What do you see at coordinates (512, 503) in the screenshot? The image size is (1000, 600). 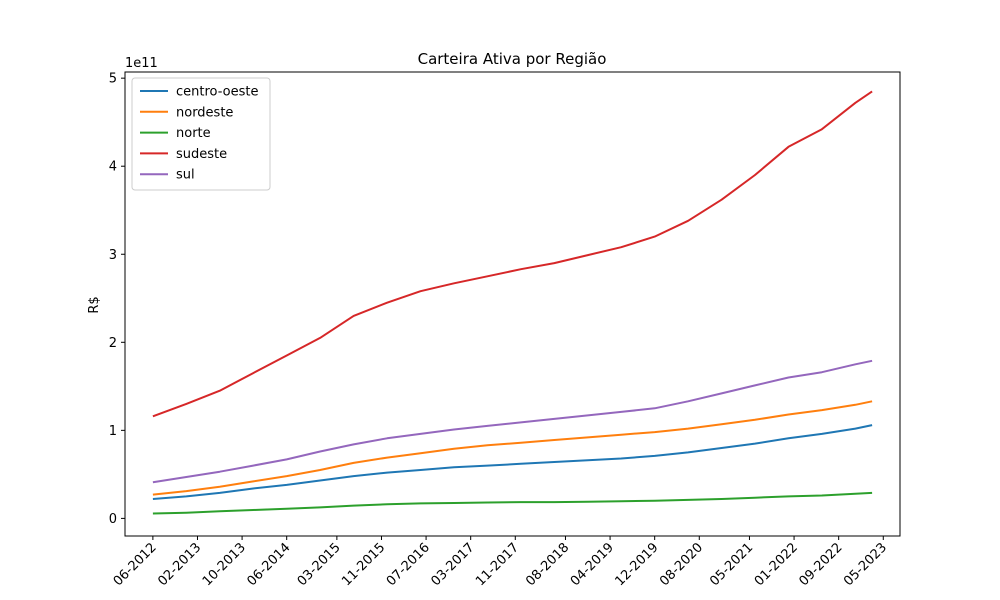 I see `series-line-norte` at bounding box center [512, 503].